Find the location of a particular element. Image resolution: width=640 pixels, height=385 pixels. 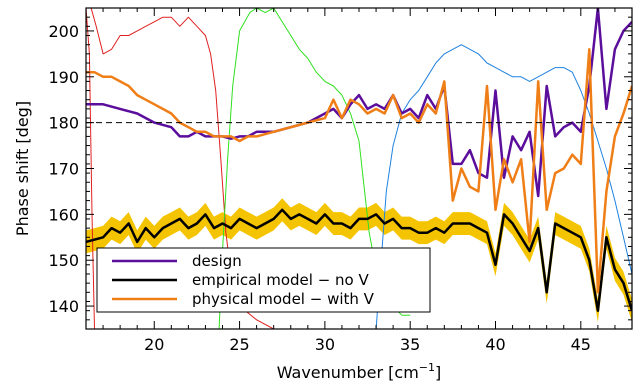

y-tick-label: 170 is located at coordinates (63, 169).